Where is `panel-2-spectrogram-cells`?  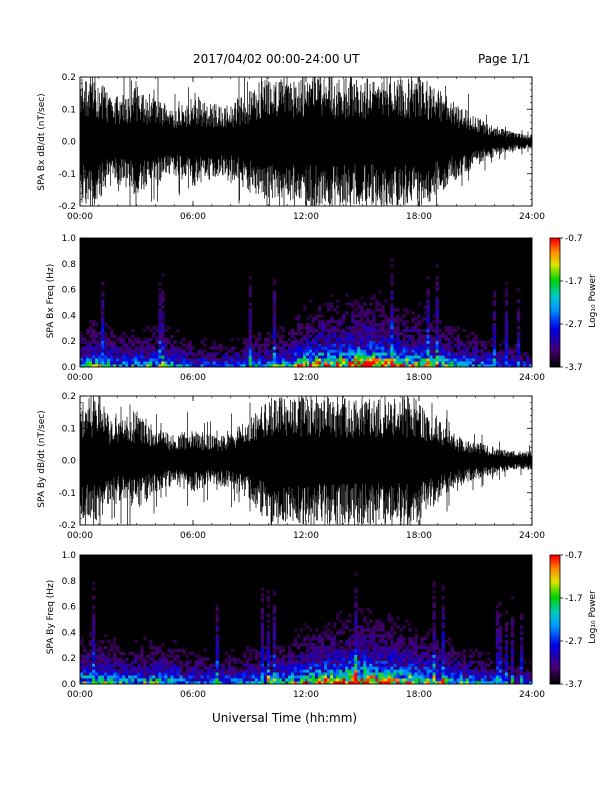 panel-2-spectrogram-cells is located at coordinates (306, 313).